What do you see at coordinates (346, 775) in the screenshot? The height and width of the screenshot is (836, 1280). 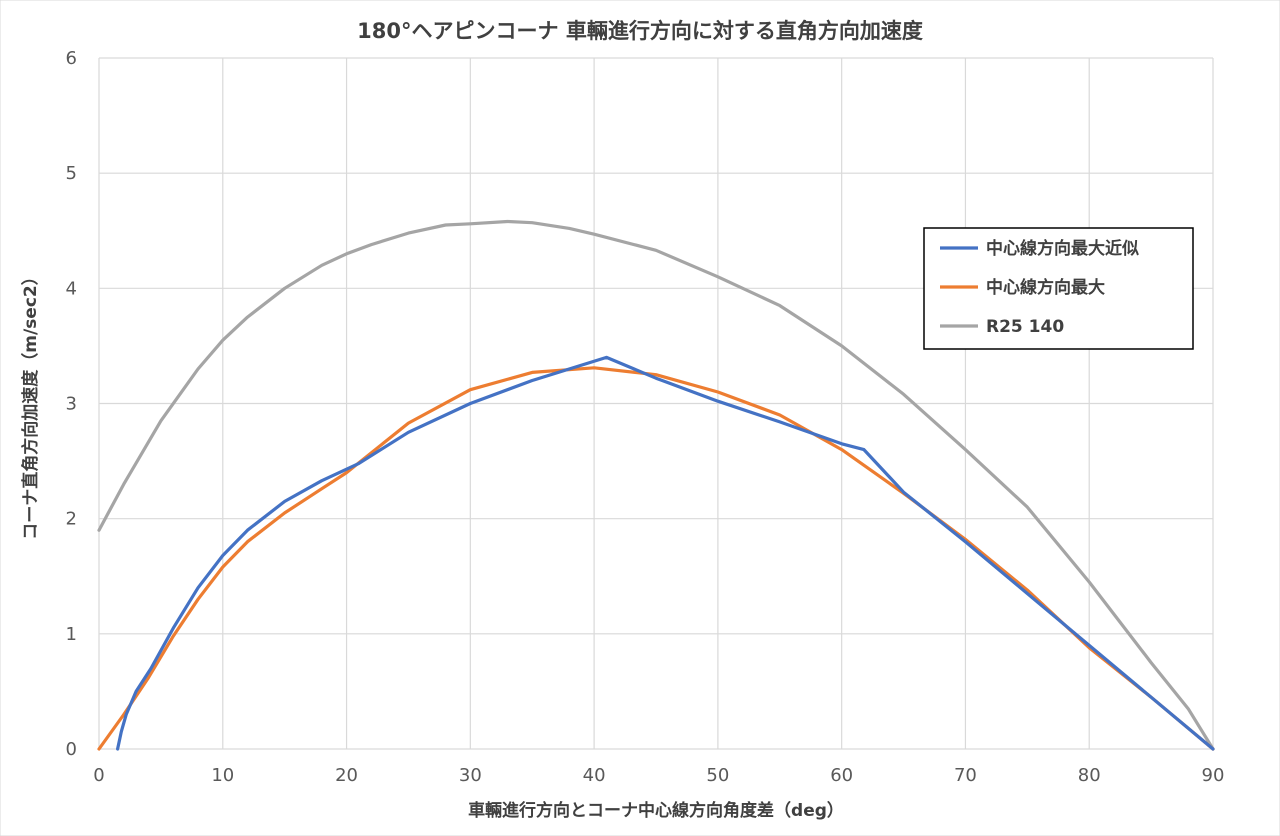 I see `x-tick-label: 20` at bounding box center [346, 775].